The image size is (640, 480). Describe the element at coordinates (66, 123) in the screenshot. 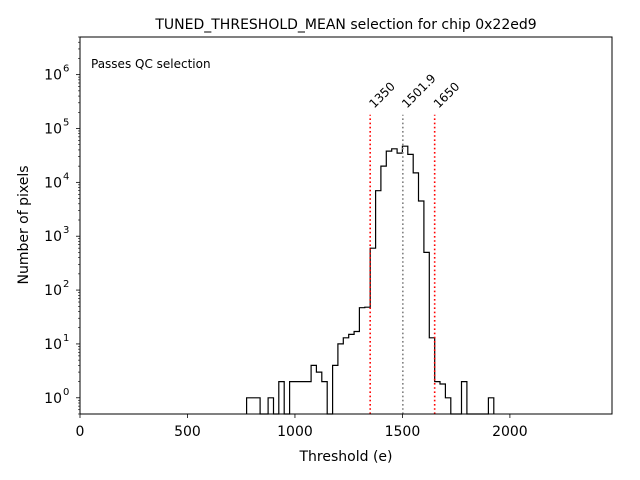

I see `y-tick-exp-1e5: 5` at that location.